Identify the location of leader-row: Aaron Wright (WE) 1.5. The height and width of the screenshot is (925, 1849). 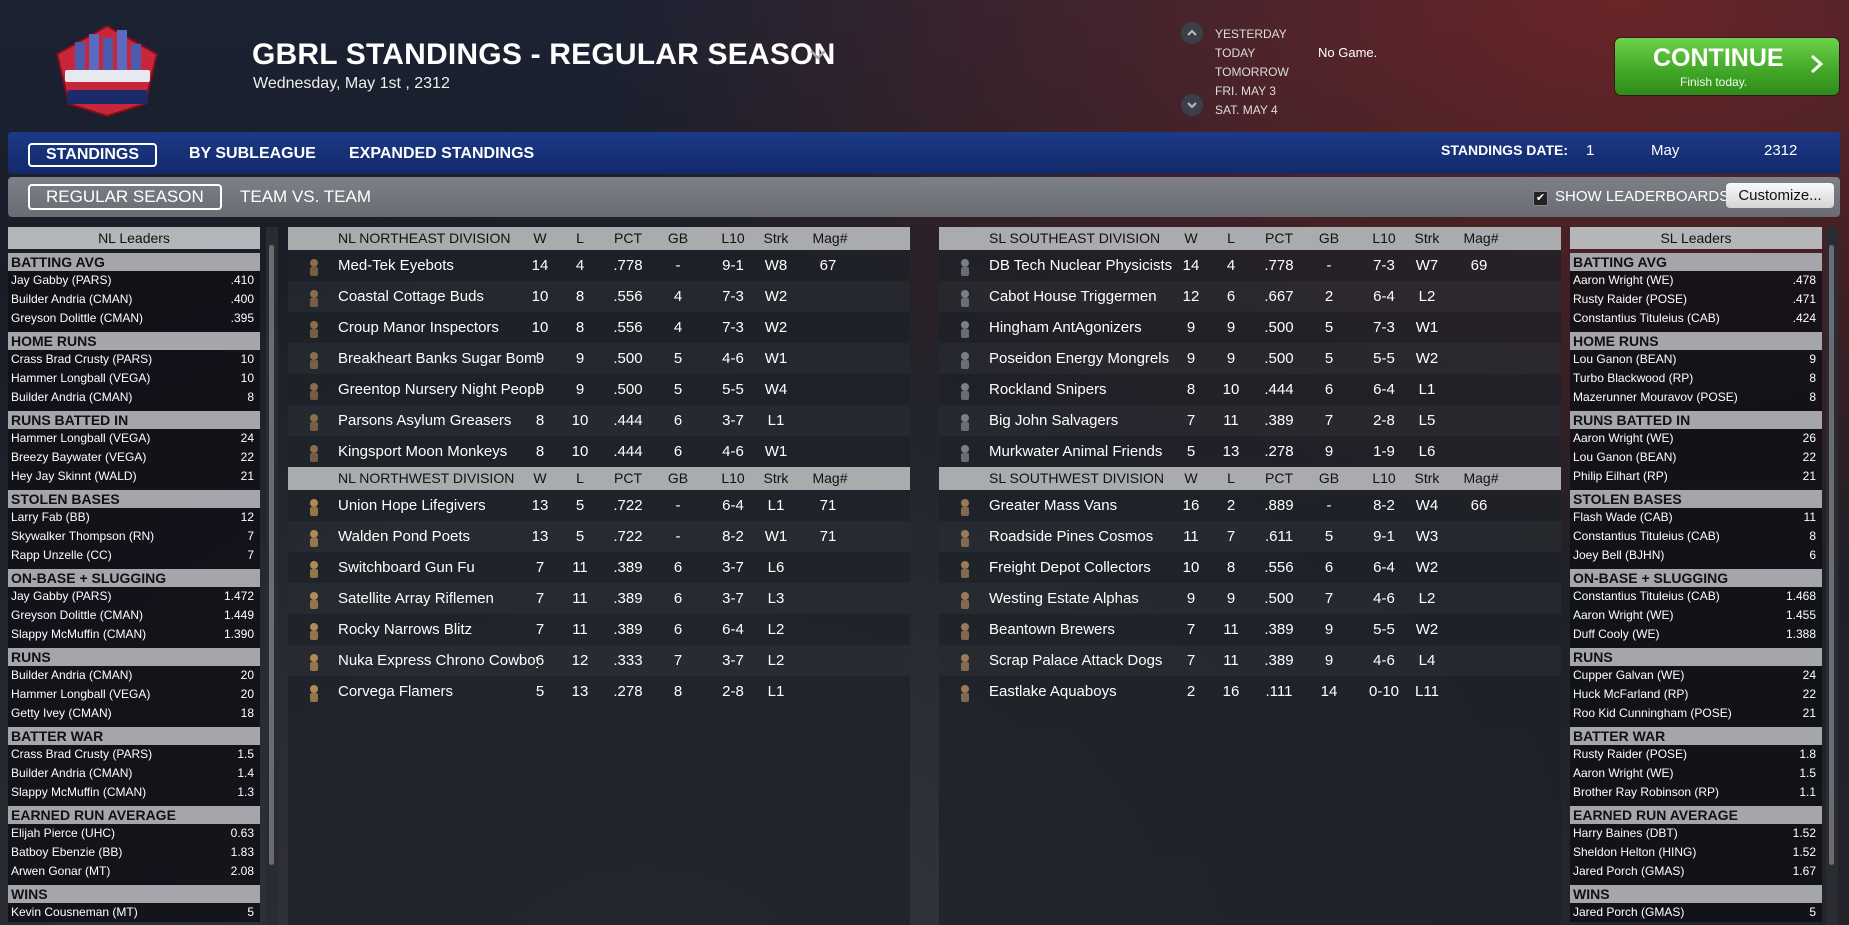
(1696, 773).